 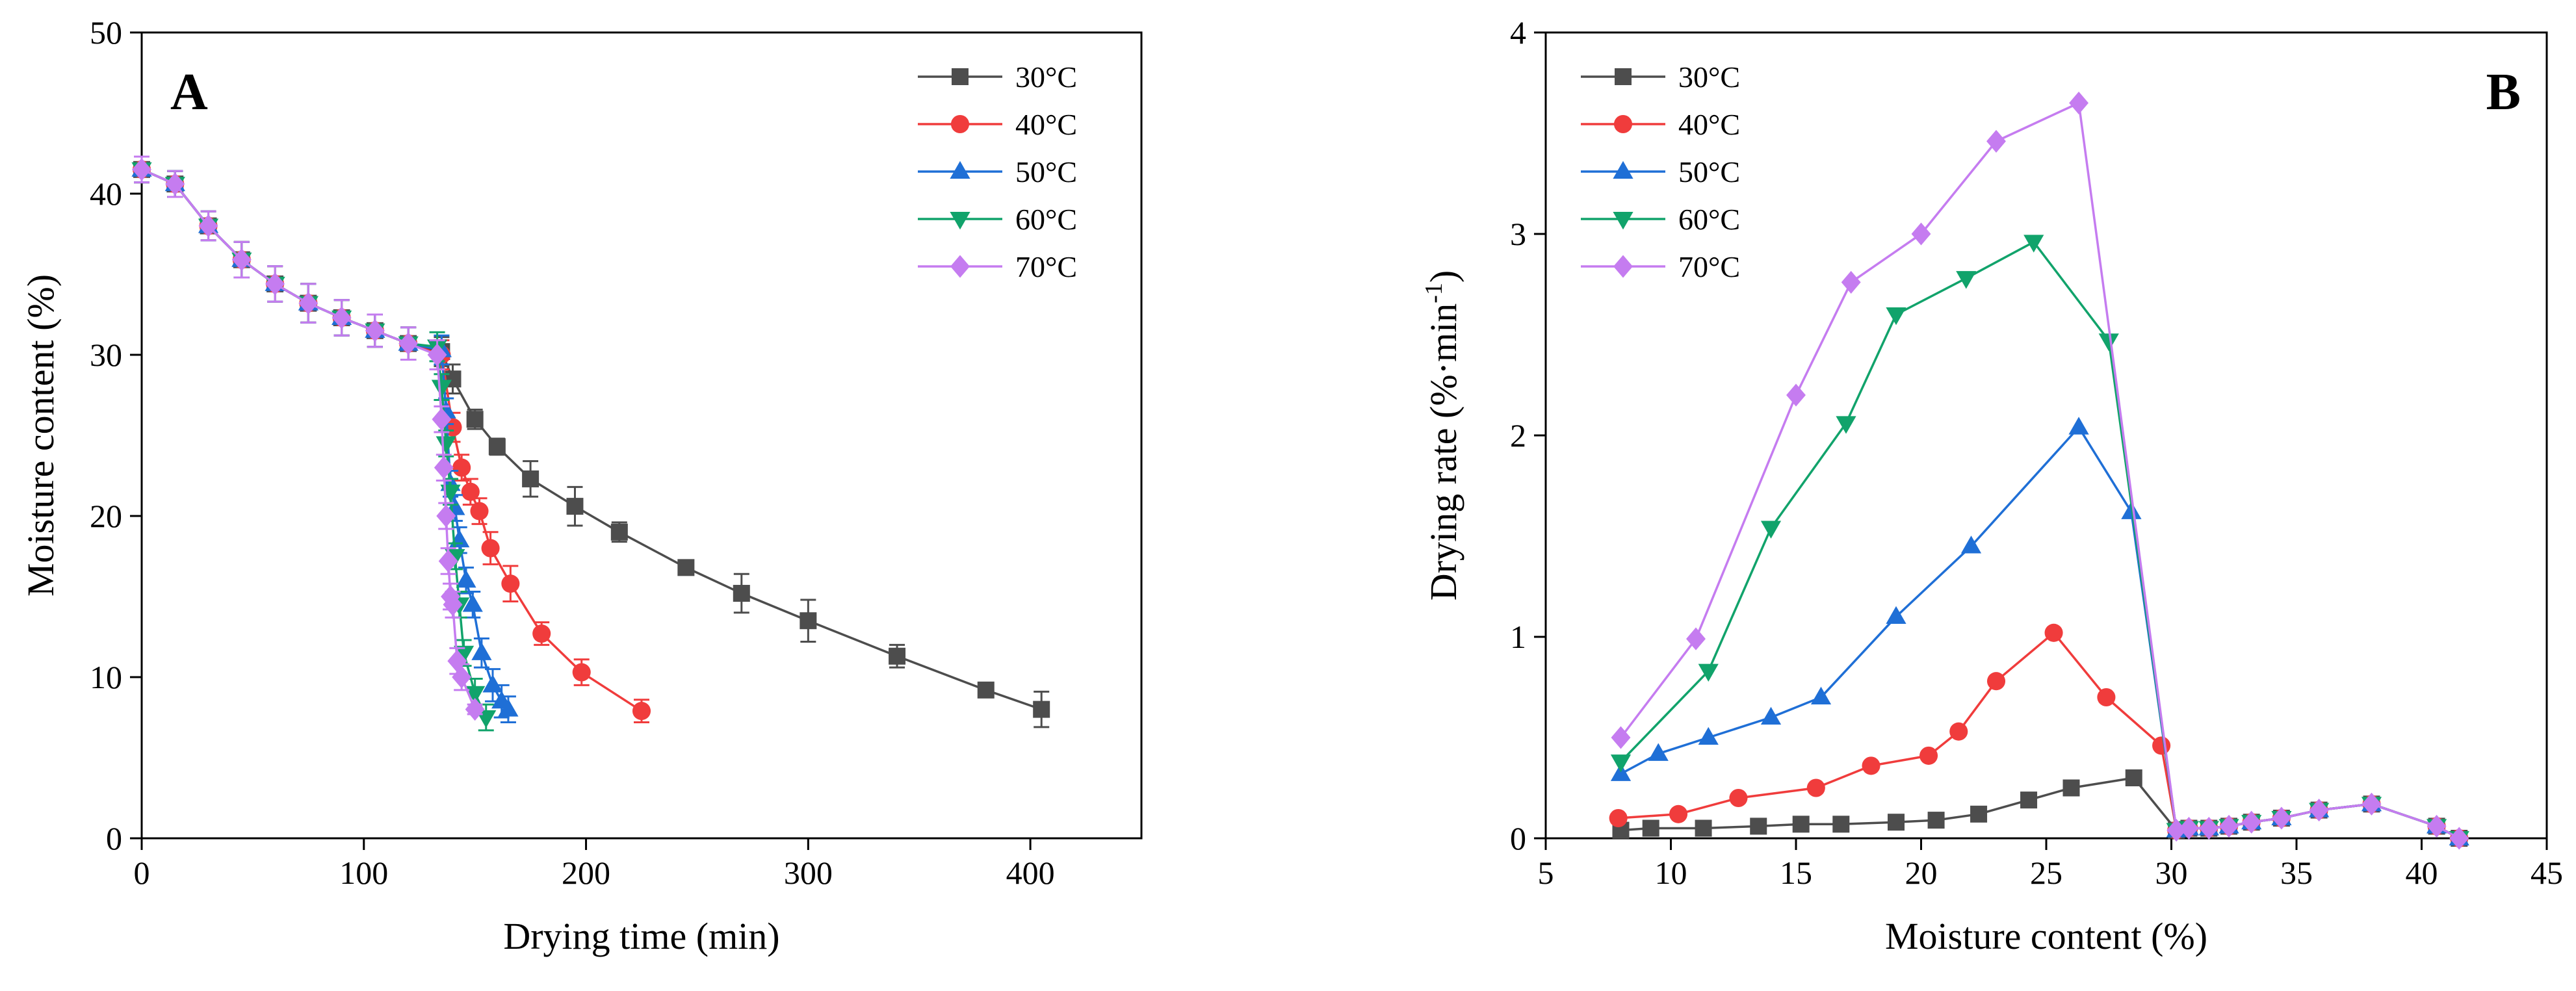 I want to click on b-series-line, so click(x=2040, y=633).